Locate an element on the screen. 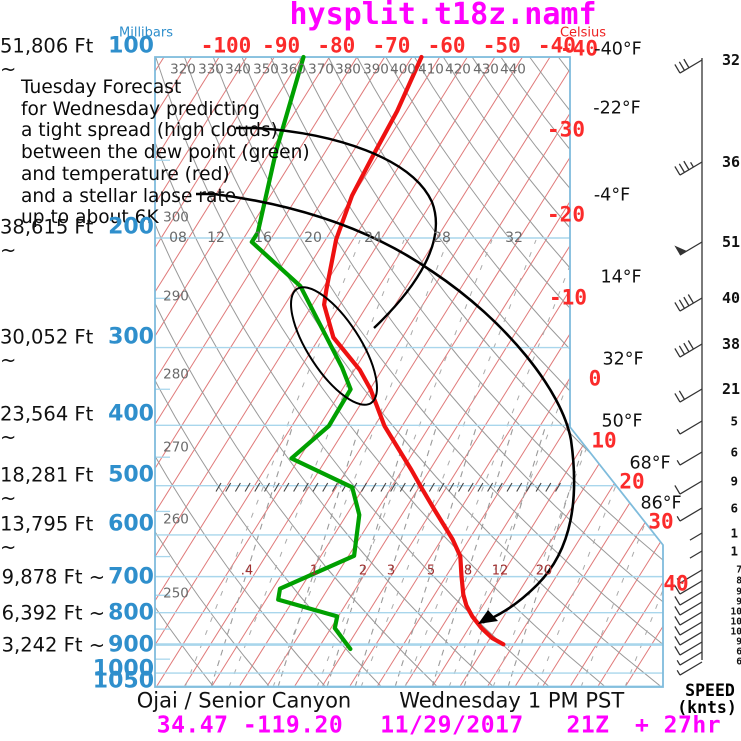 This screenshot has height=741, width=741. wind-units-label: (knts) is located at coordinates (707, 707).